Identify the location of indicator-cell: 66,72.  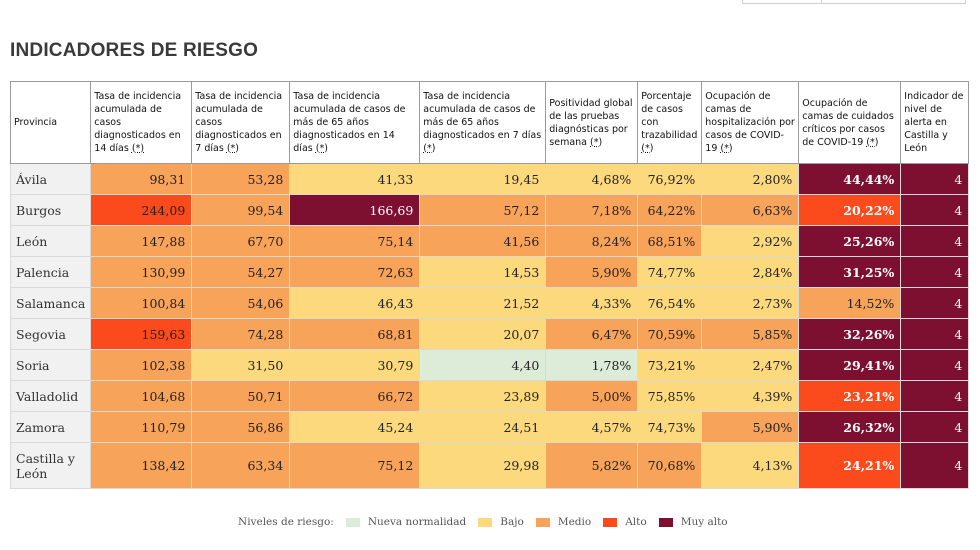
(355, 396).